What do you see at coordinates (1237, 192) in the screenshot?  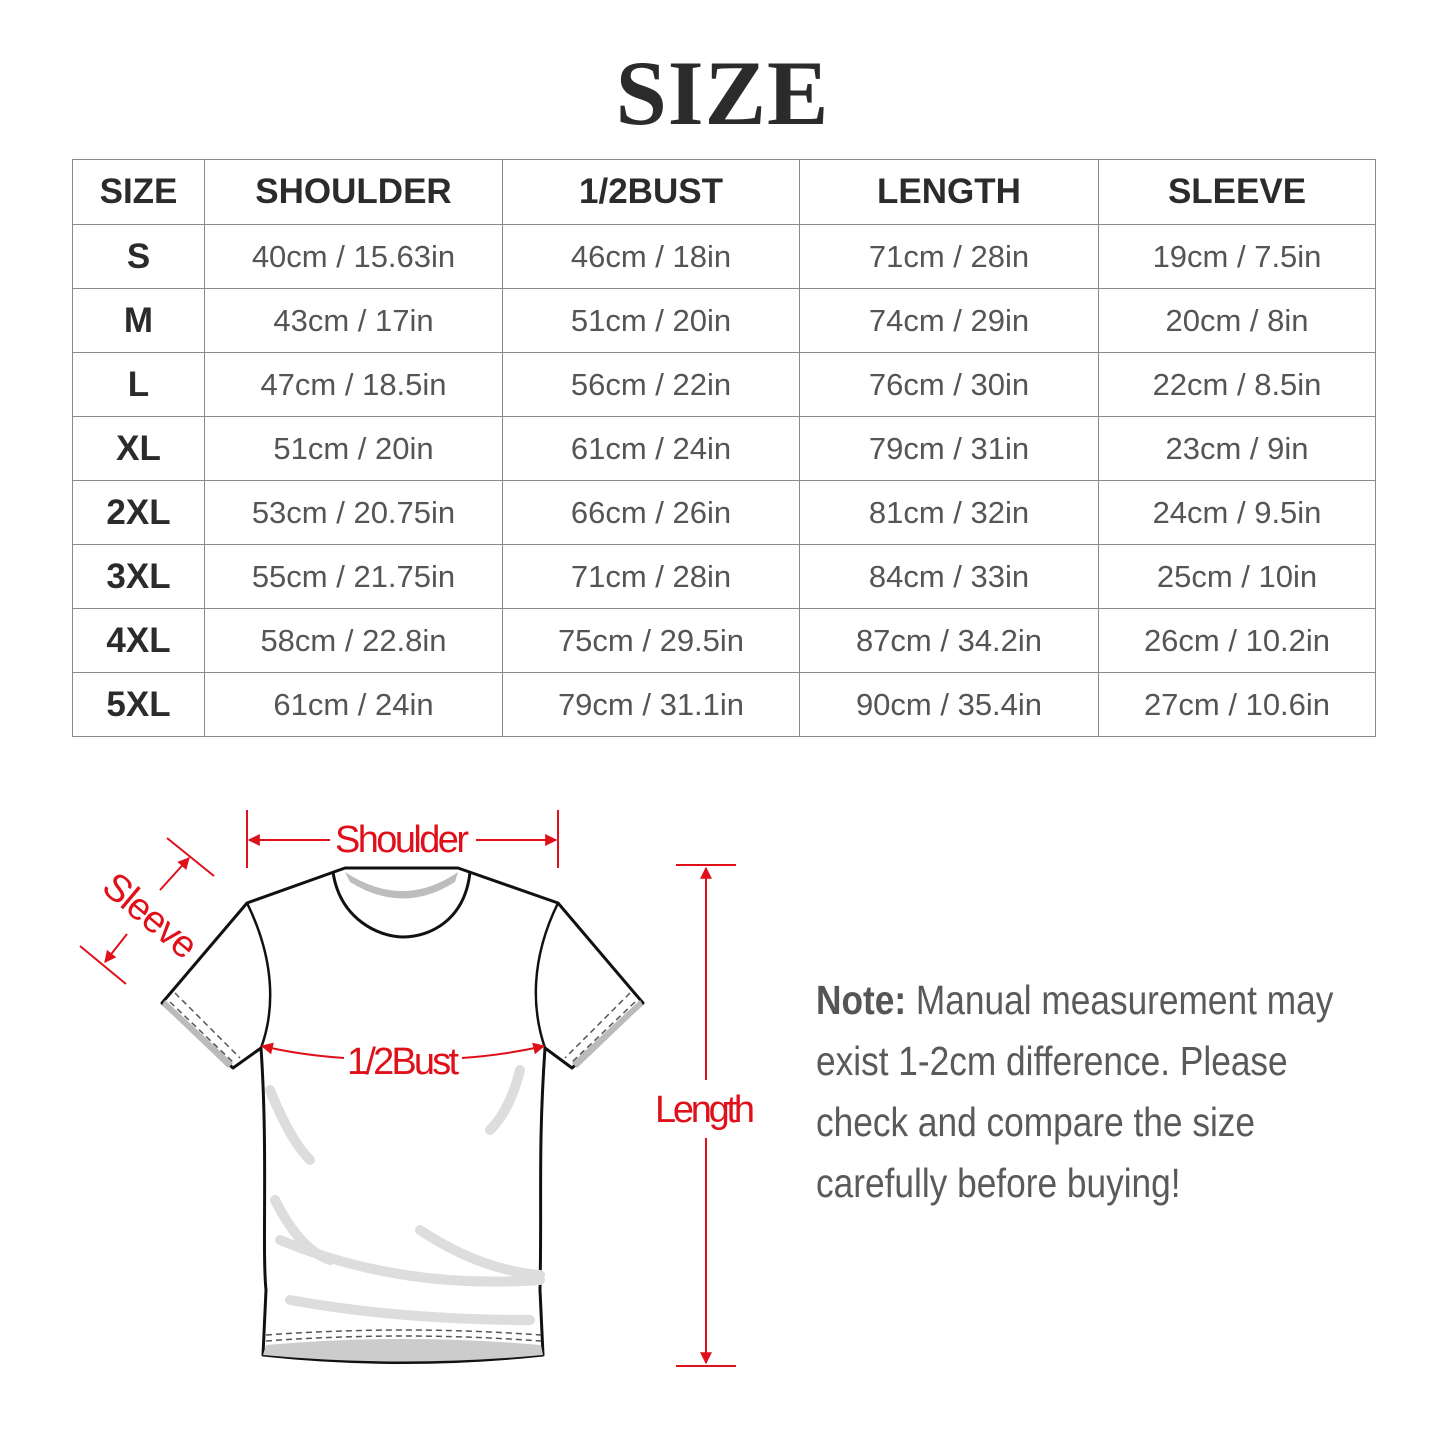 I see `column-header: SLEEVE` at bounding box center [1237, 192].